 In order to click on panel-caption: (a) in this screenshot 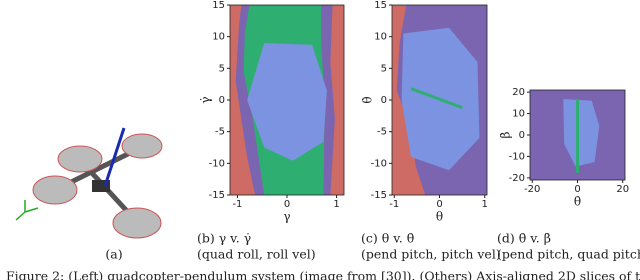, I will do `click(113, 254)`.